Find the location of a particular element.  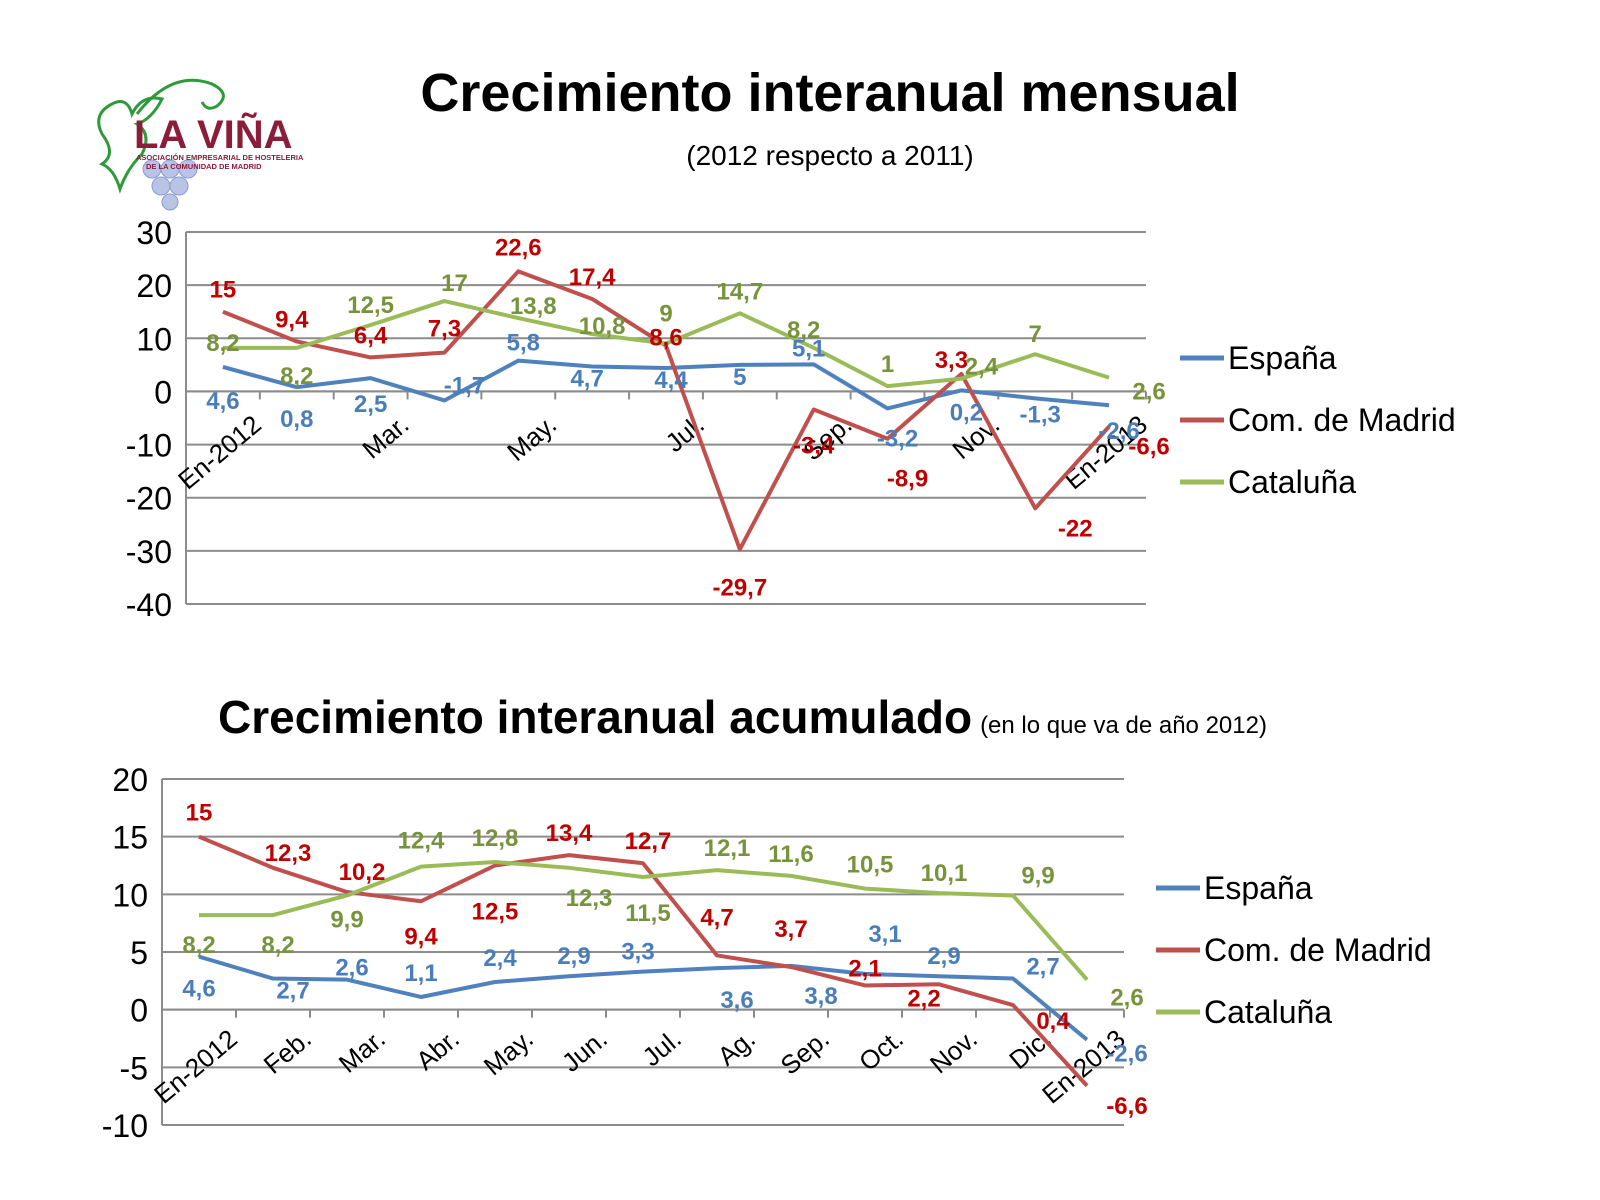

chart-1-data-label: 2,5 is located at coordinates (370, 404).